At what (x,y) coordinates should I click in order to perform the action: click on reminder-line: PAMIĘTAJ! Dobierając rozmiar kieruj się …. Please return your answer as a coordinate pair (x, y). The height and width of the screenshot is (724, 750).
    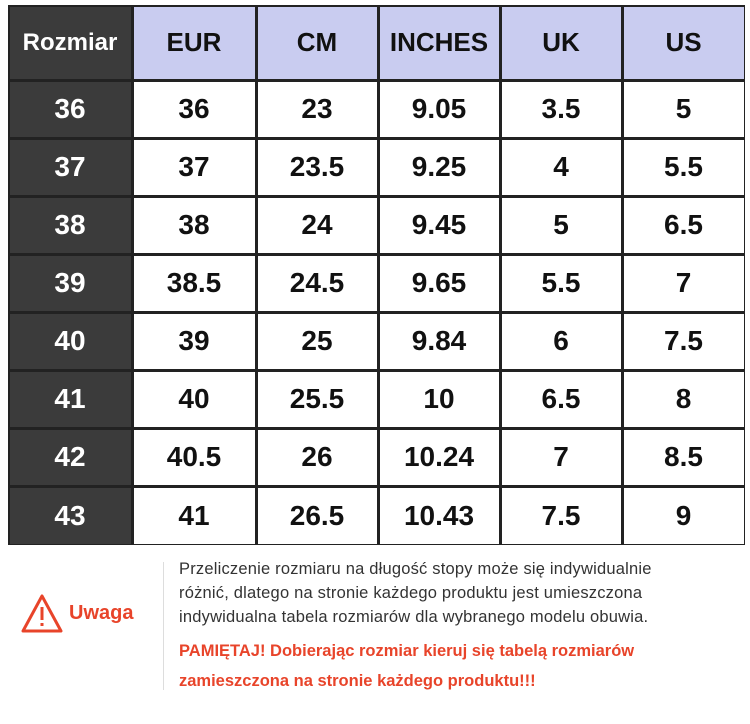
    Looking at the image, I should click on (407, 651).